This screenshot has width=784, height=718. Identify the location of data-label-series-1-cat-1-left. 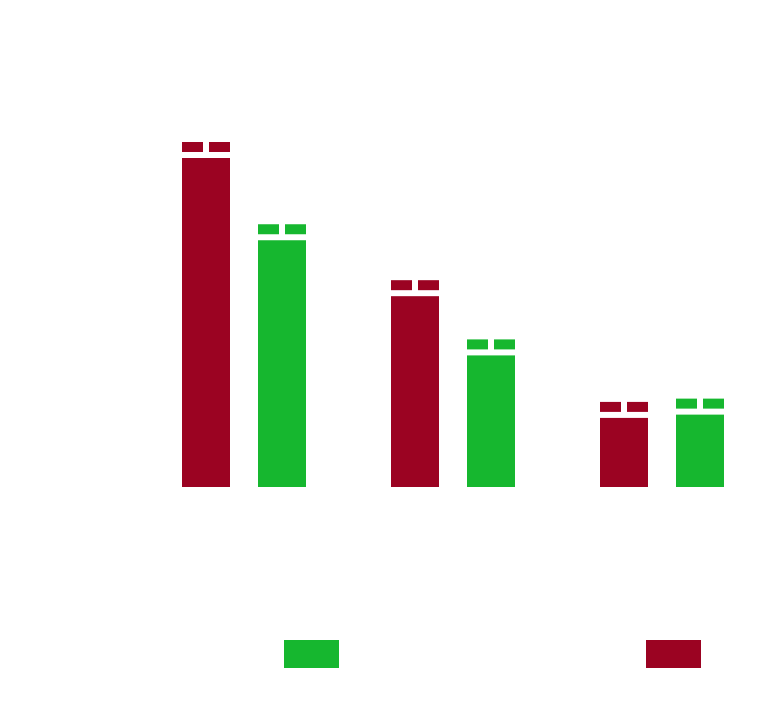
(192, 147).